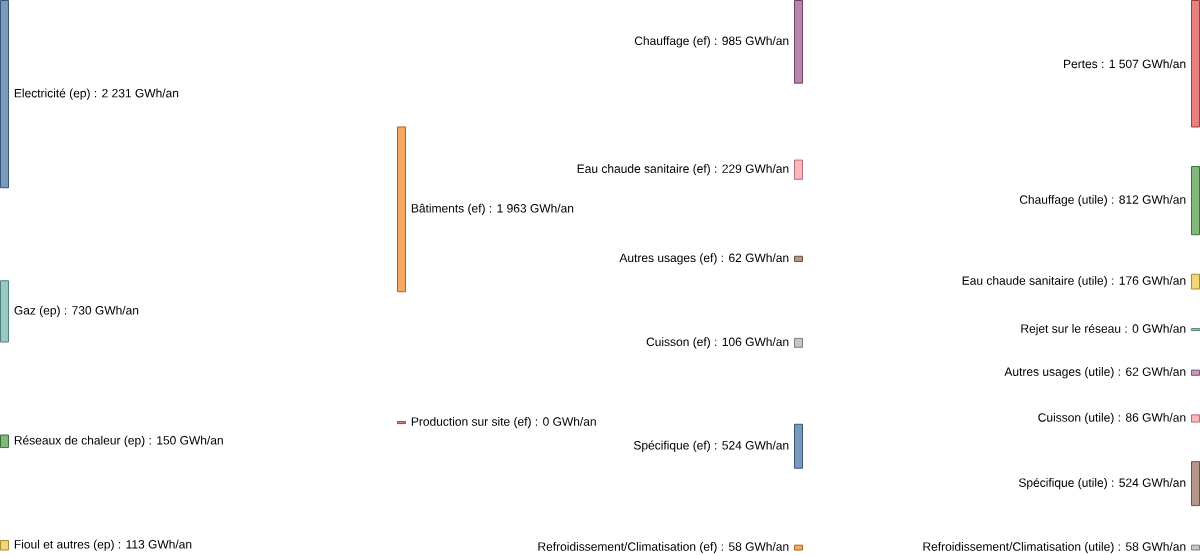  I want to click on category-label: Fioul et autres (ep), so click(64, 545).